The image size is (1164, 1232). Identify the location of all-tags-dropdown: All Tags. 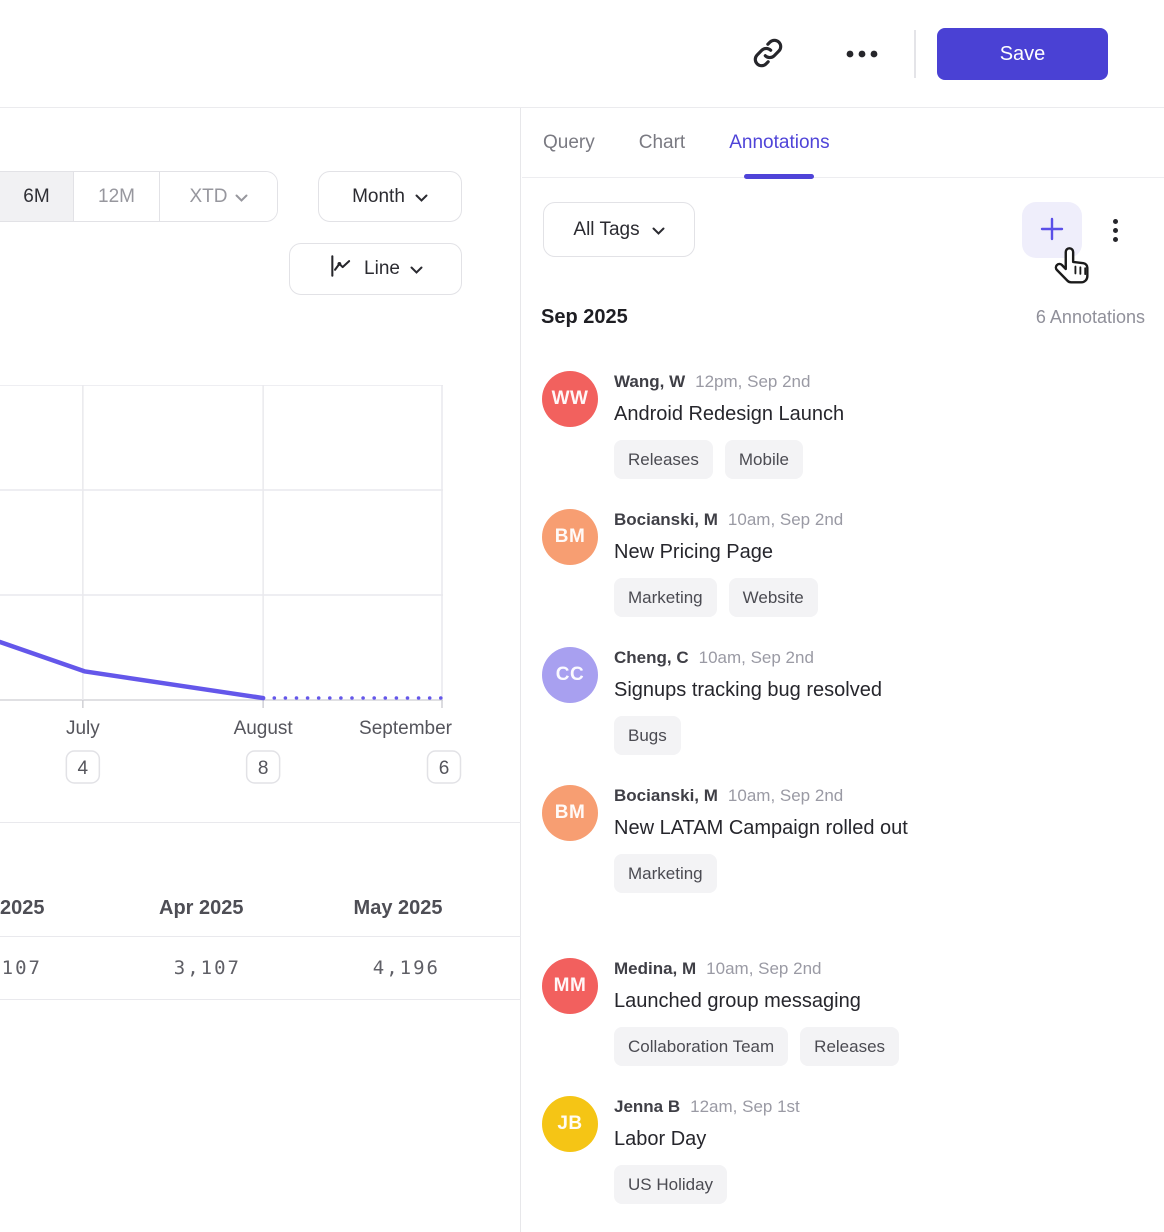
(619, 229).